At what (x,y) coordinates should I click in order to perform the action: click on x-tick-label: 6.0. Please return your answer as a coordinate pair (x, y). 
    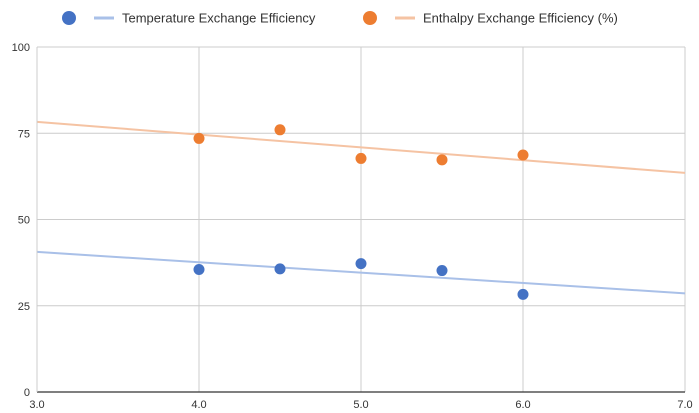
    Looking at the image, I should click on (522, 405).